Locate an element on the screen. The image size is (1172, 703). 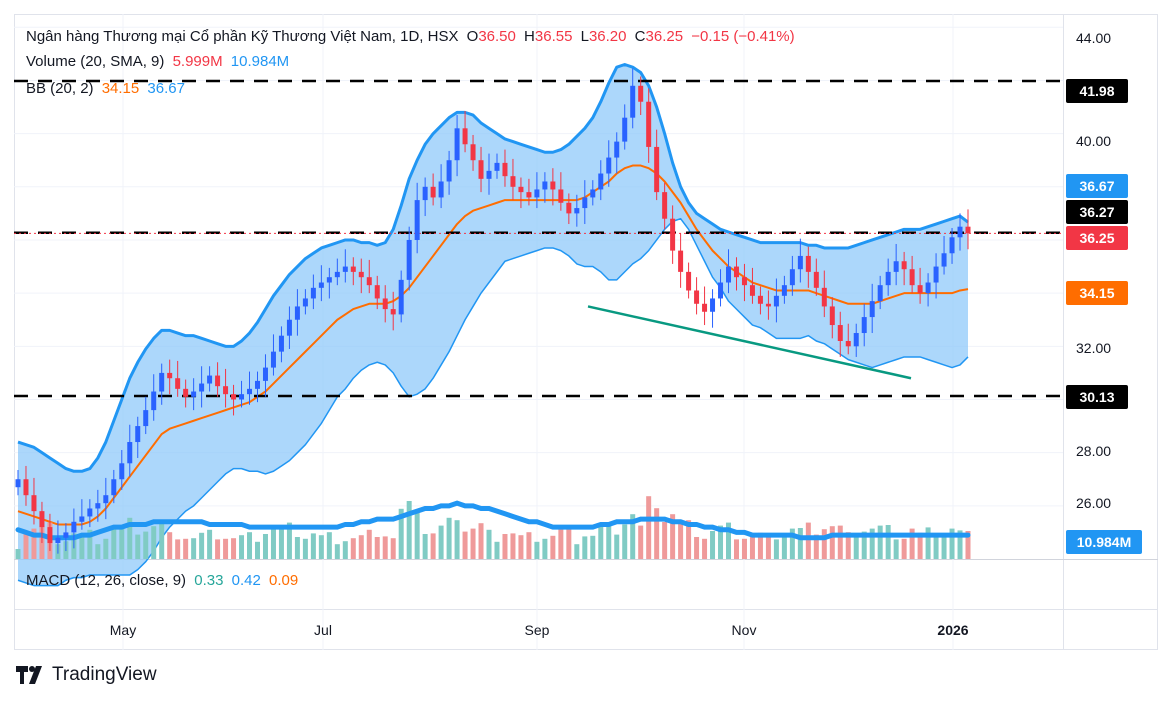
tradingview-logo-icon is located at coordinates (29, 675).